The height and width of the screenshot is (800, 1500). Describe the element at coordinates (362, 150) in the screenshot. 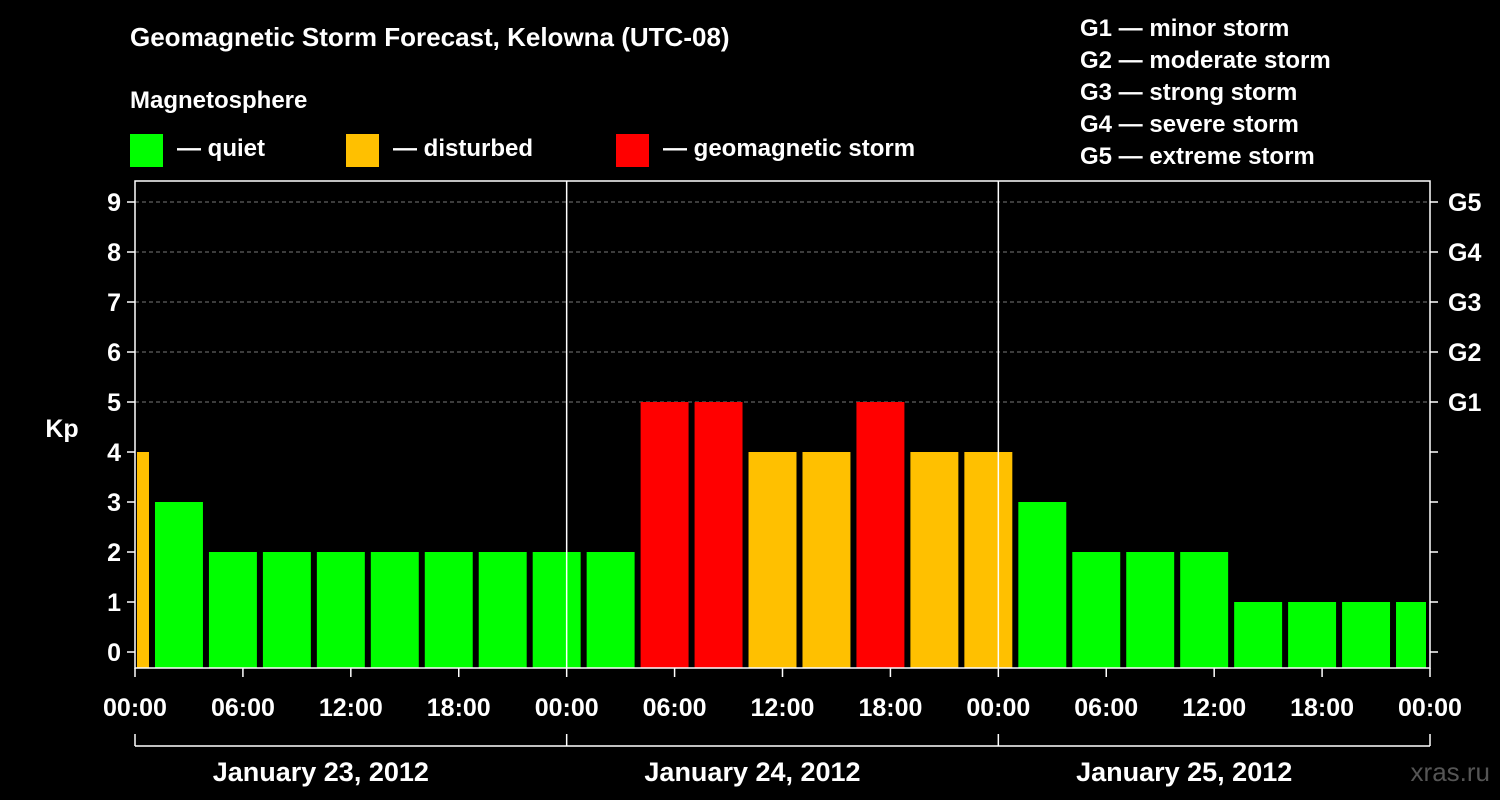

I see `legend-swatch-disturbed` at that location.